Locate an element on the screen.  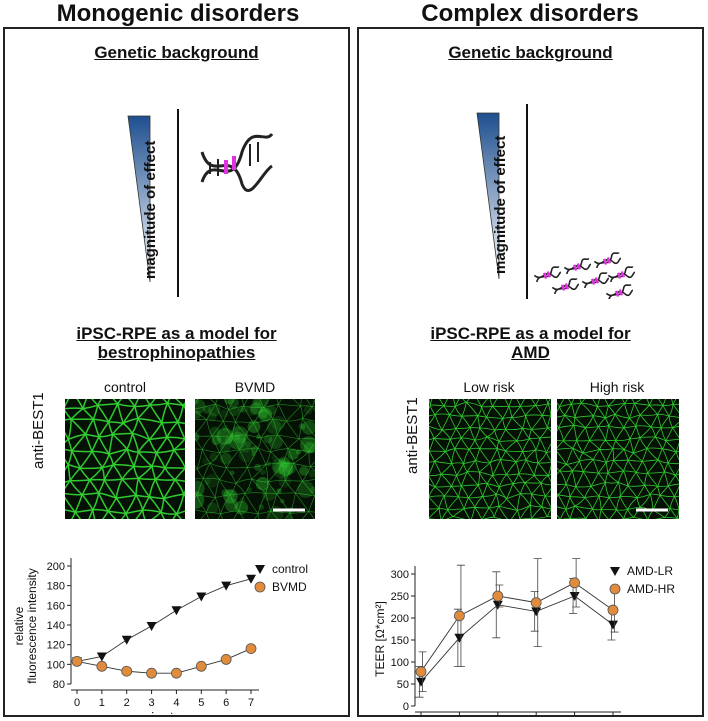
x-tick-label: 5 is located at coordinates (201, 703).